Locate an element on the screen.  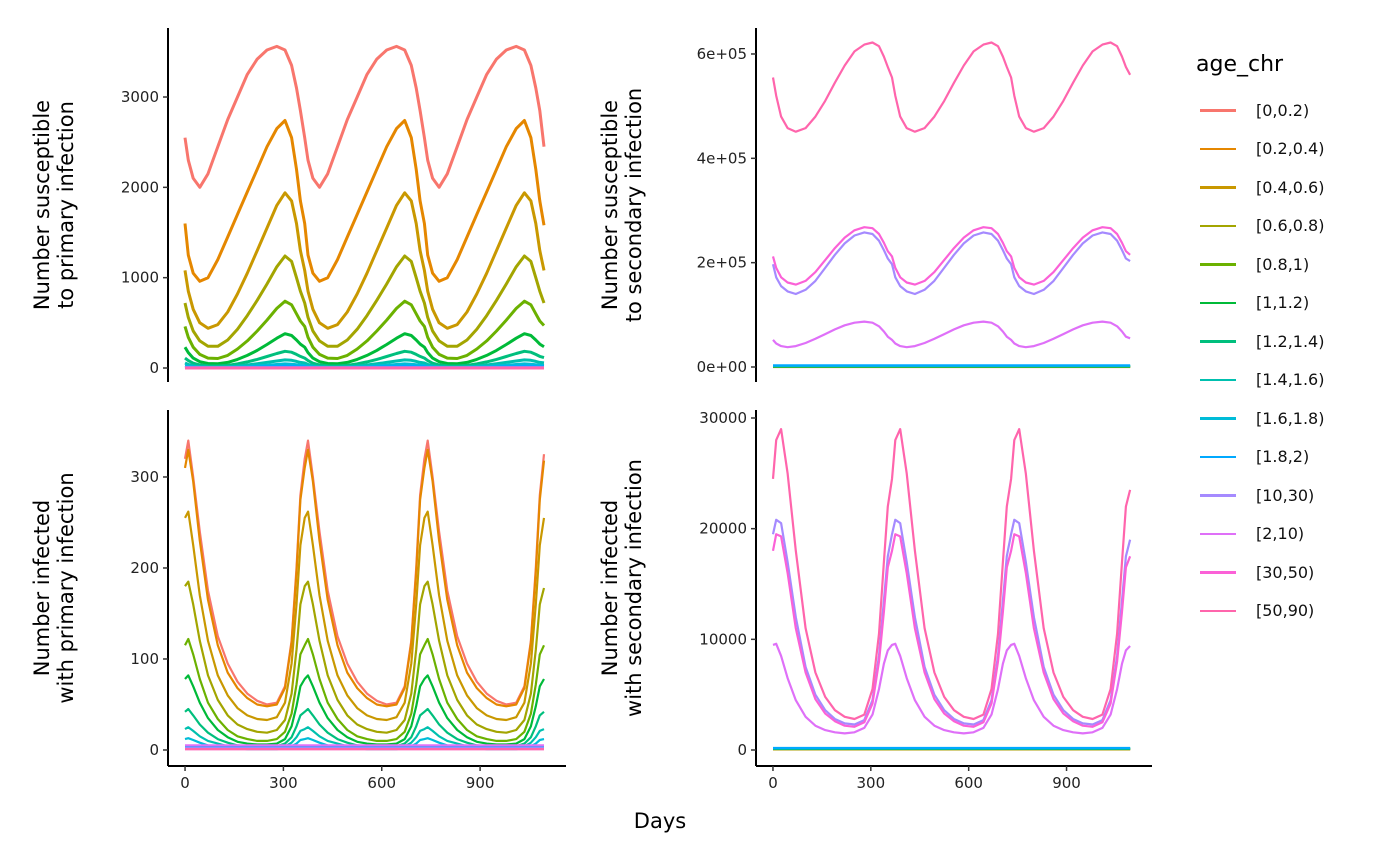
y-axis-title-line: with primary infection is located at coordinates (66, 587).